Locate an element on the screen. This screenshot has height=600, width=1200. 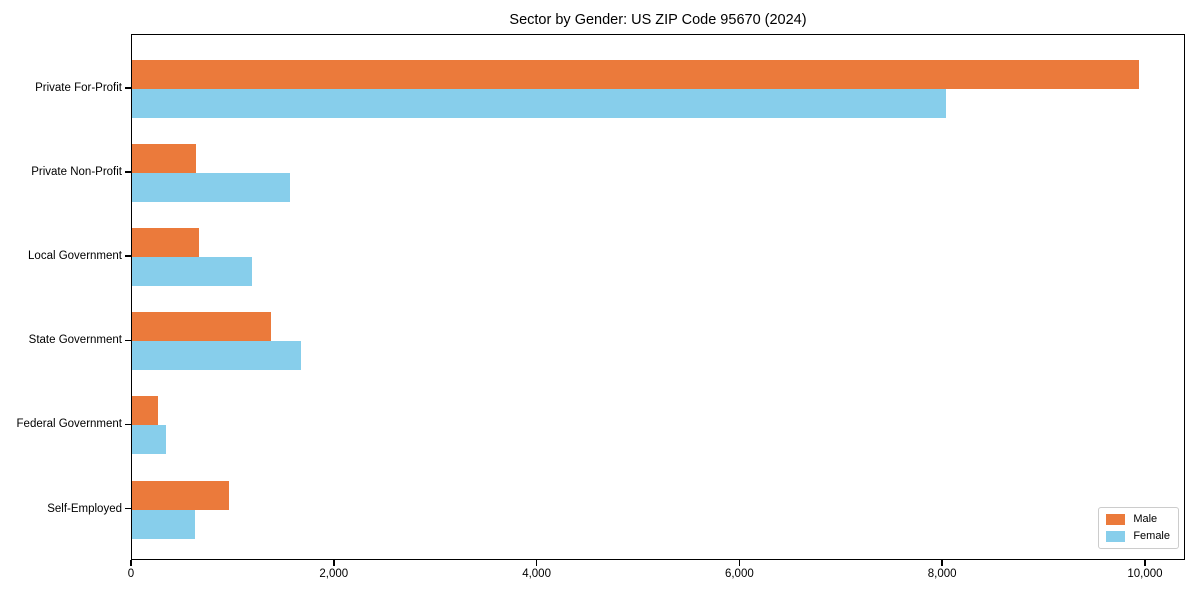
legend-swatch-female-icon is located at coordinates (1116, 536).